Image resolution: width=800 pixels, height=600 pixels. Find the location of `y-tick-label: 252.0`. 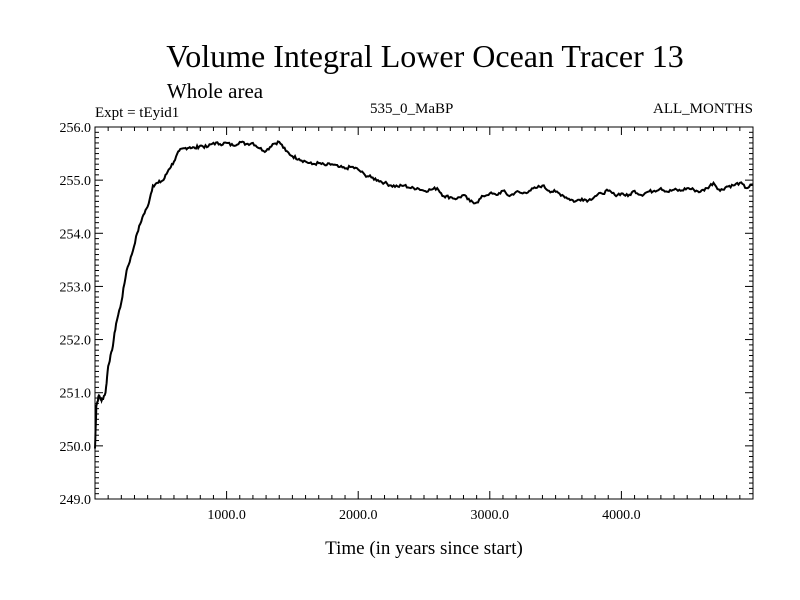

y-tick-label: 252.0 is located at coordinates (76, 341).